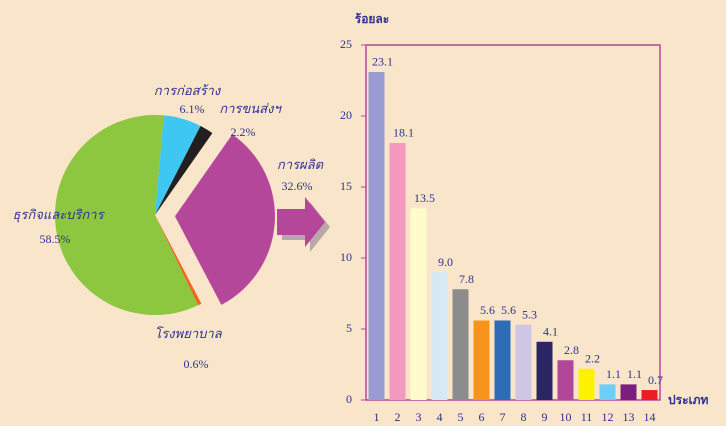 The image size is (726, 426). I want to click on x-tick-label: 8, so click(524, 417).